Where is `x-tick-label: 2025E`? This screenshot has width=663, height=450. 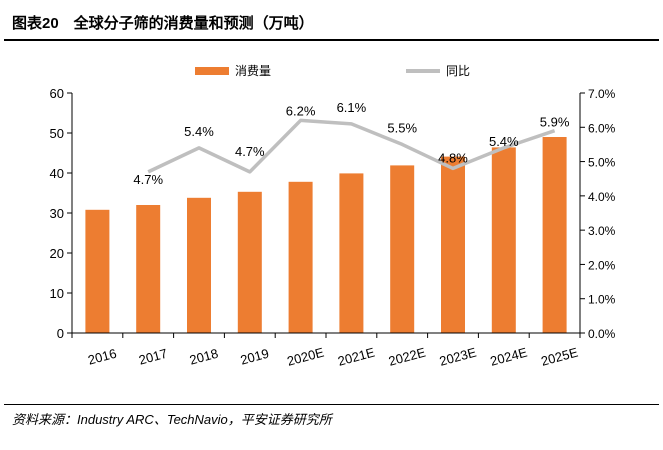
x-tick-label: 2025E is located at coordinates (559, 356).